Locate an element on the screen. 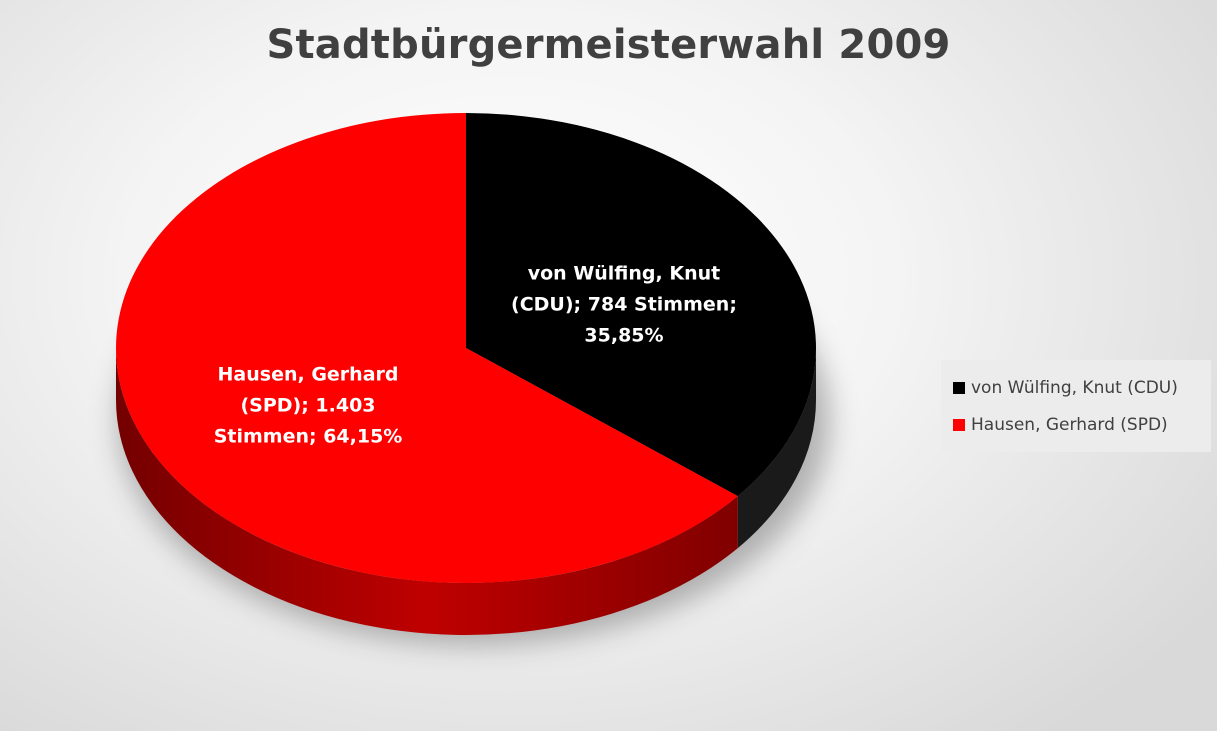  pie-side-cdu is located at coordinates (776, 448).